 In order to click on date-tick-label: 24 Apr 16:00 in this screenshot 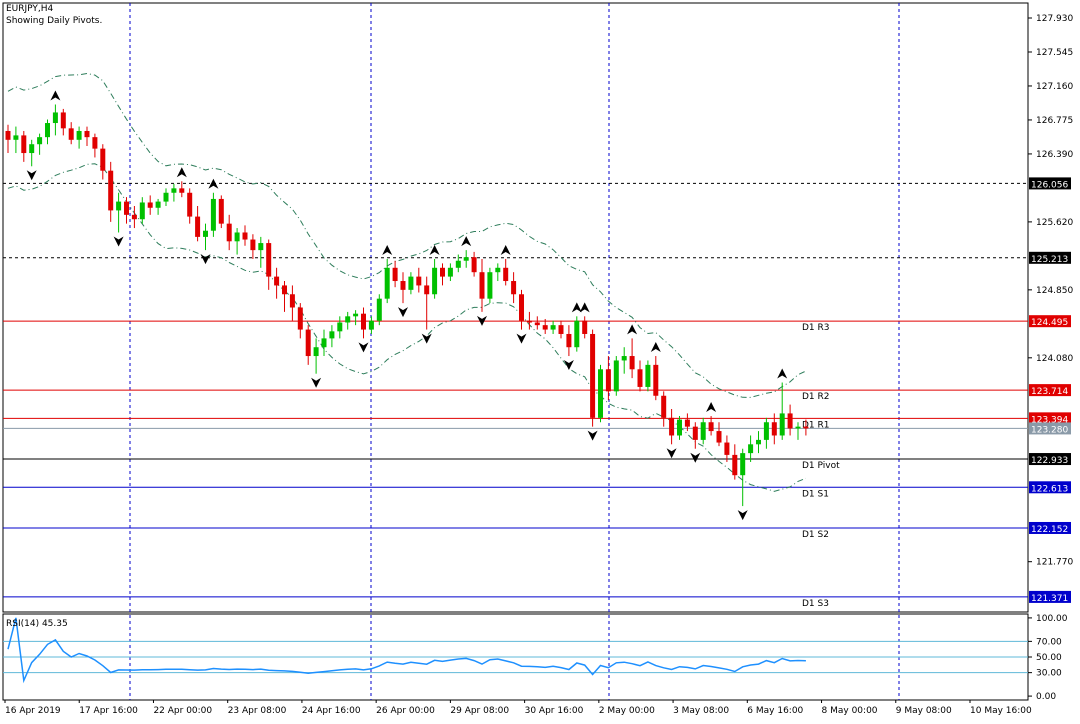, I will do `click(331, 711)`.